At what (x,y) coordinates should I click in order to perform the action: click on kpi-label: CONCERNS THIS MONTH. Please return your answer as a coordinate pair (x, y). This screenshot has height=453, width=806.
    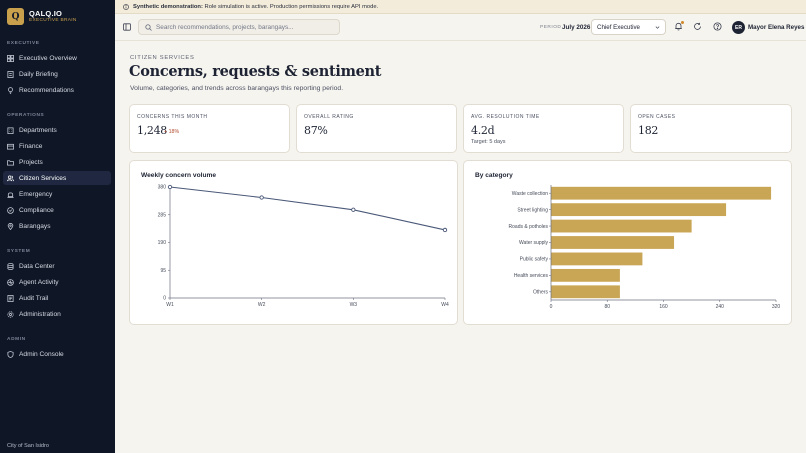
    Looking at the image, I should click on (172, 117).